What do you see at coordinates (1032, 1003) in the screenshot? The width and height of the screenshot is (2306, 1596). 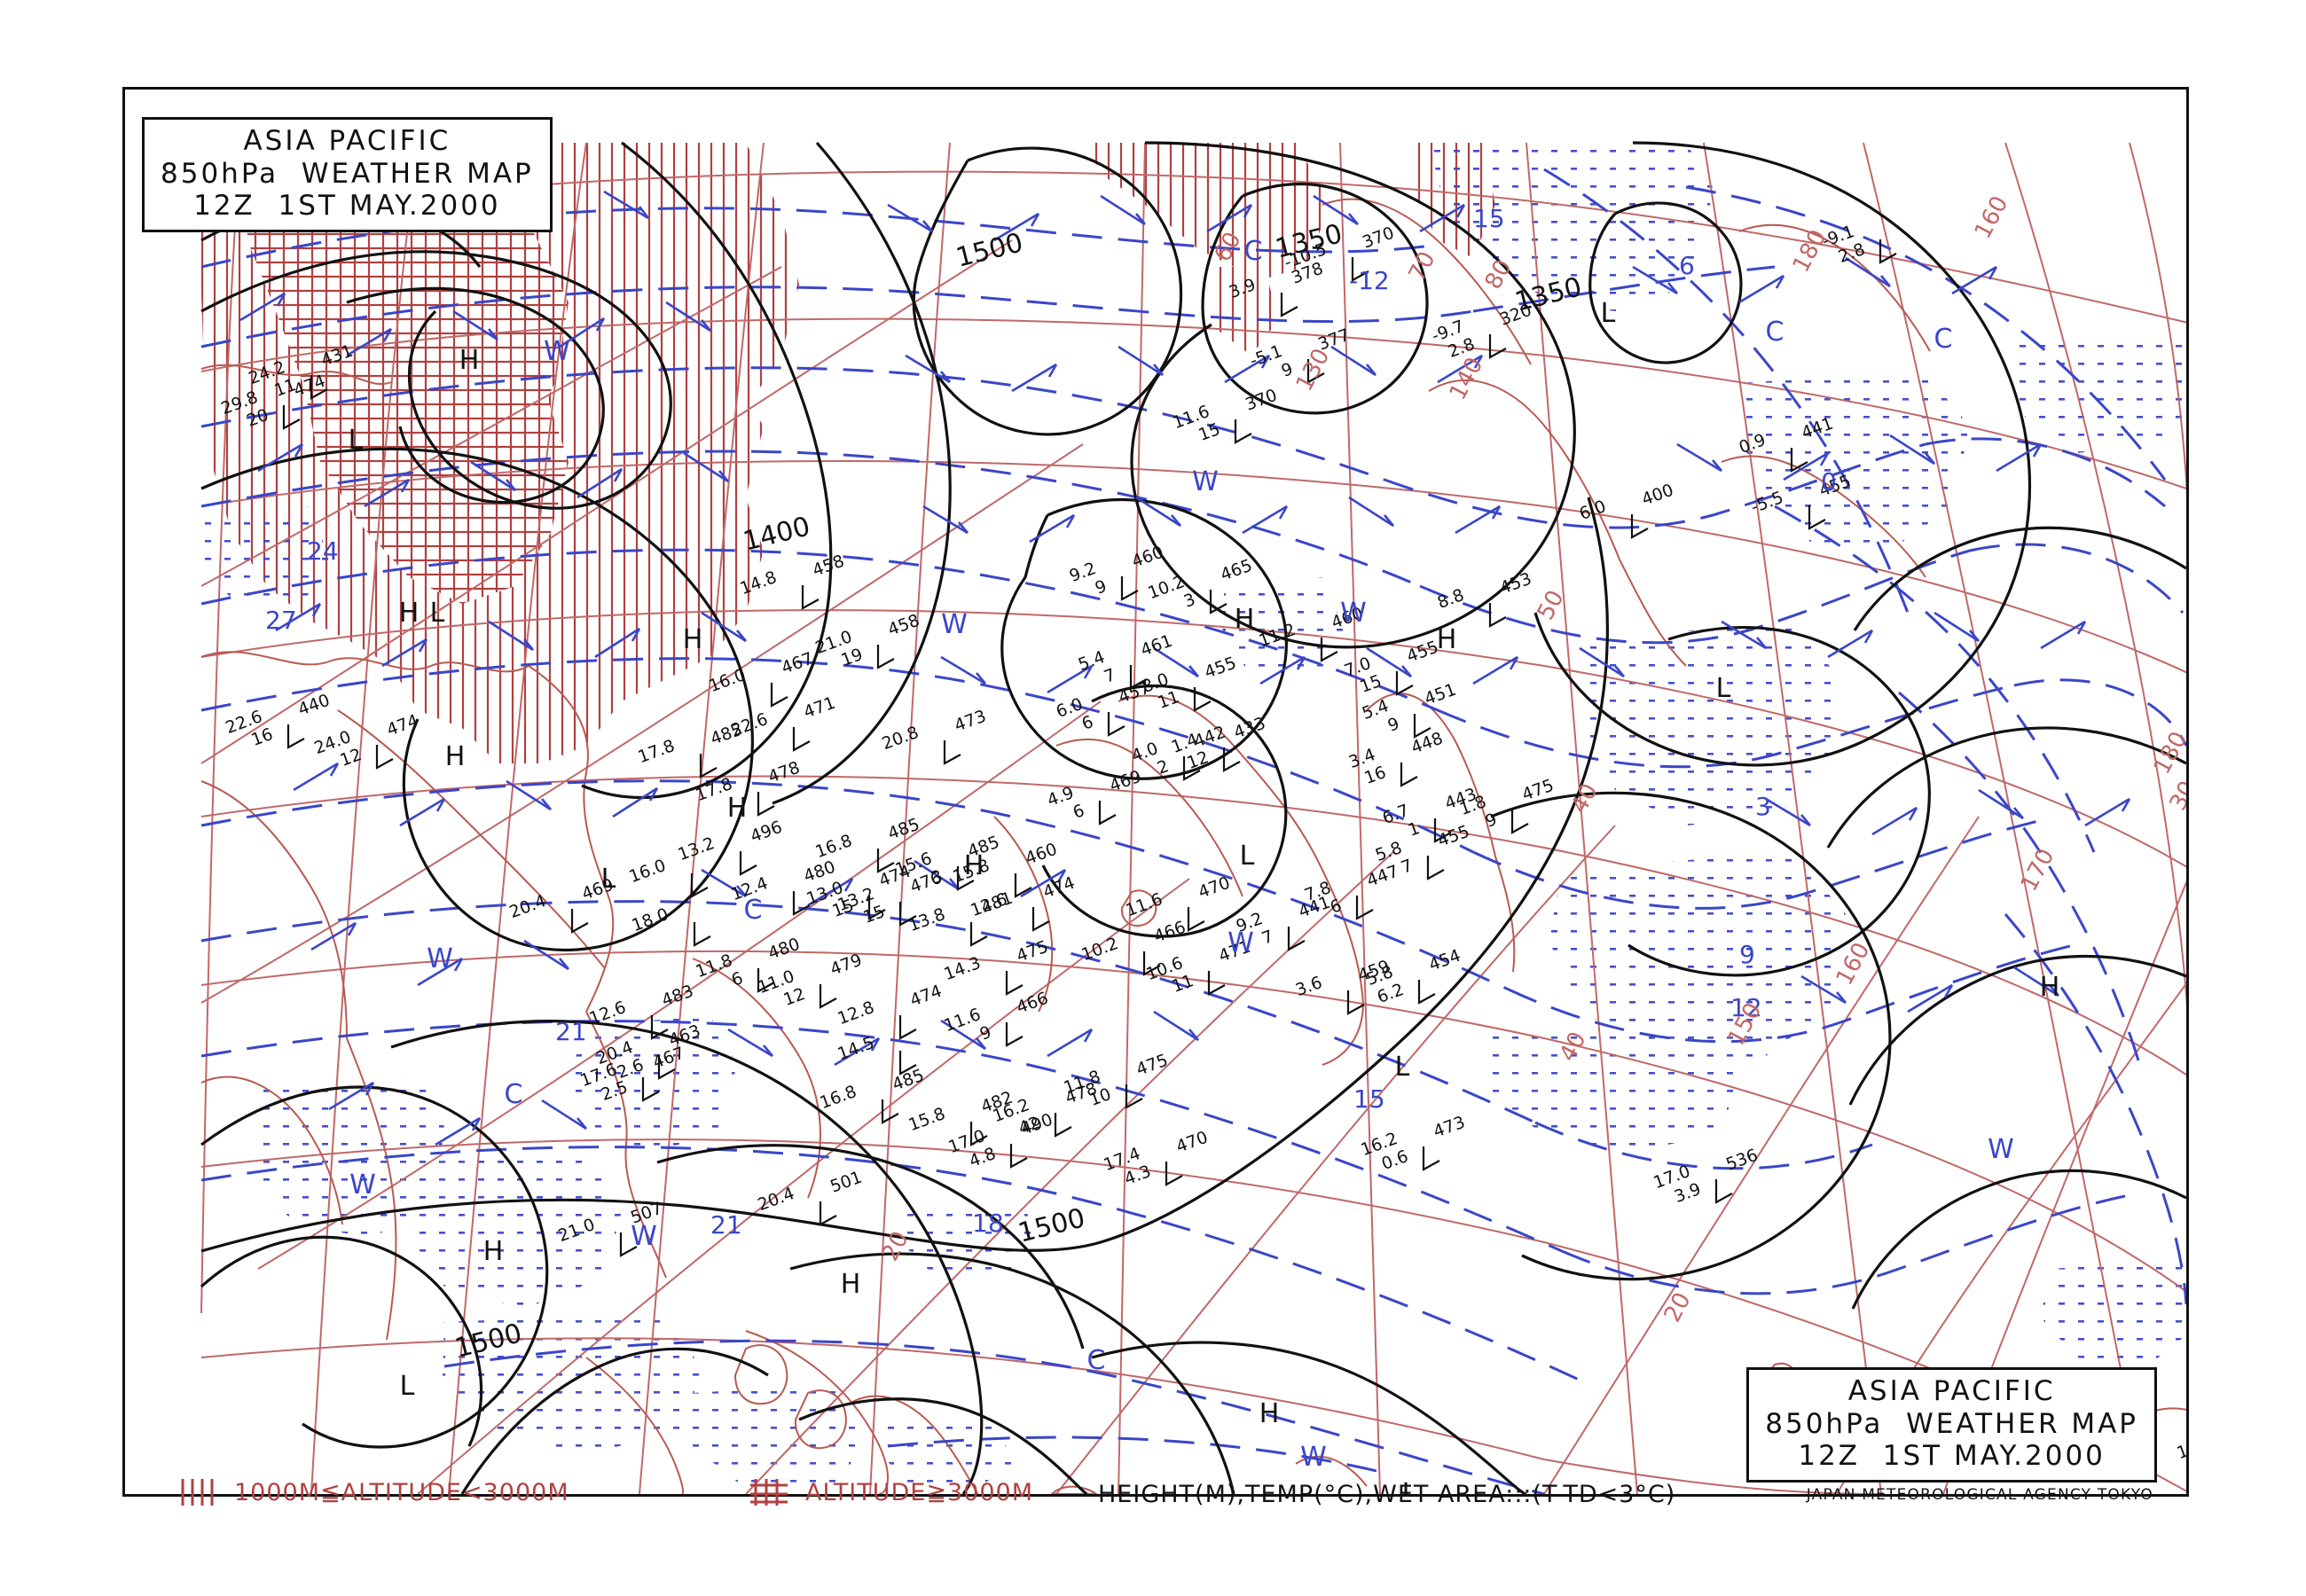 I see `station-height: 466` at bounding box center [1032, 1003].